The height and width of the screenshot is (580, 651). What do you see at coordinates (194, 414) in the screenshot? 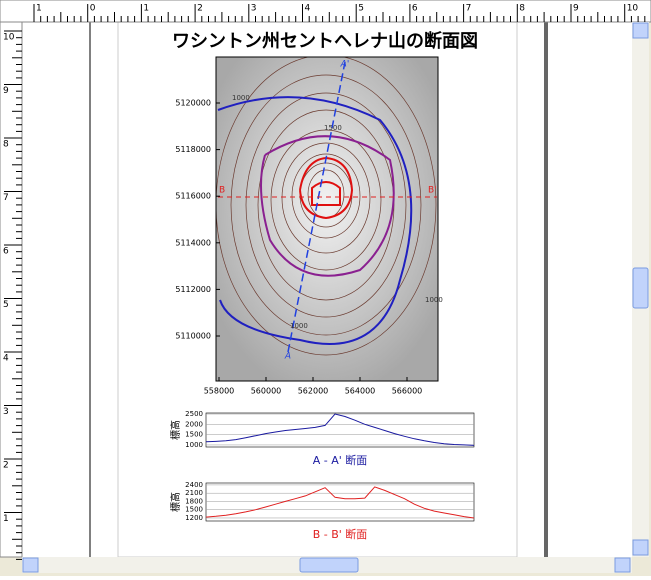
I see `y-tick-label: 2500` at bounding box center [194, 414].